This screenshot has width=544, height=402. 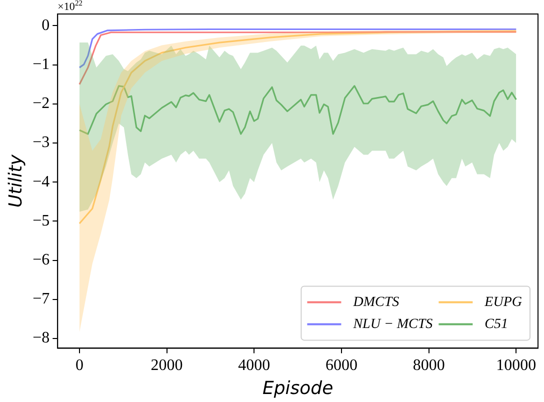 I want to click on y-tick-label: −6, so click(x=41, y=259).